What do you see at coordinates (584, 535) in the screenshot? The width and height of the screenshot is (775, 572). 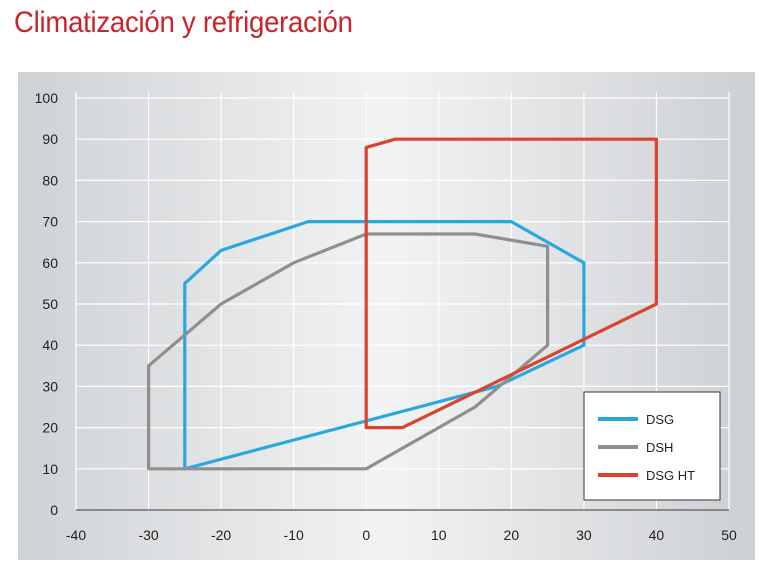 I see `x-tick-label: 30` at bounding box center [584, 535].